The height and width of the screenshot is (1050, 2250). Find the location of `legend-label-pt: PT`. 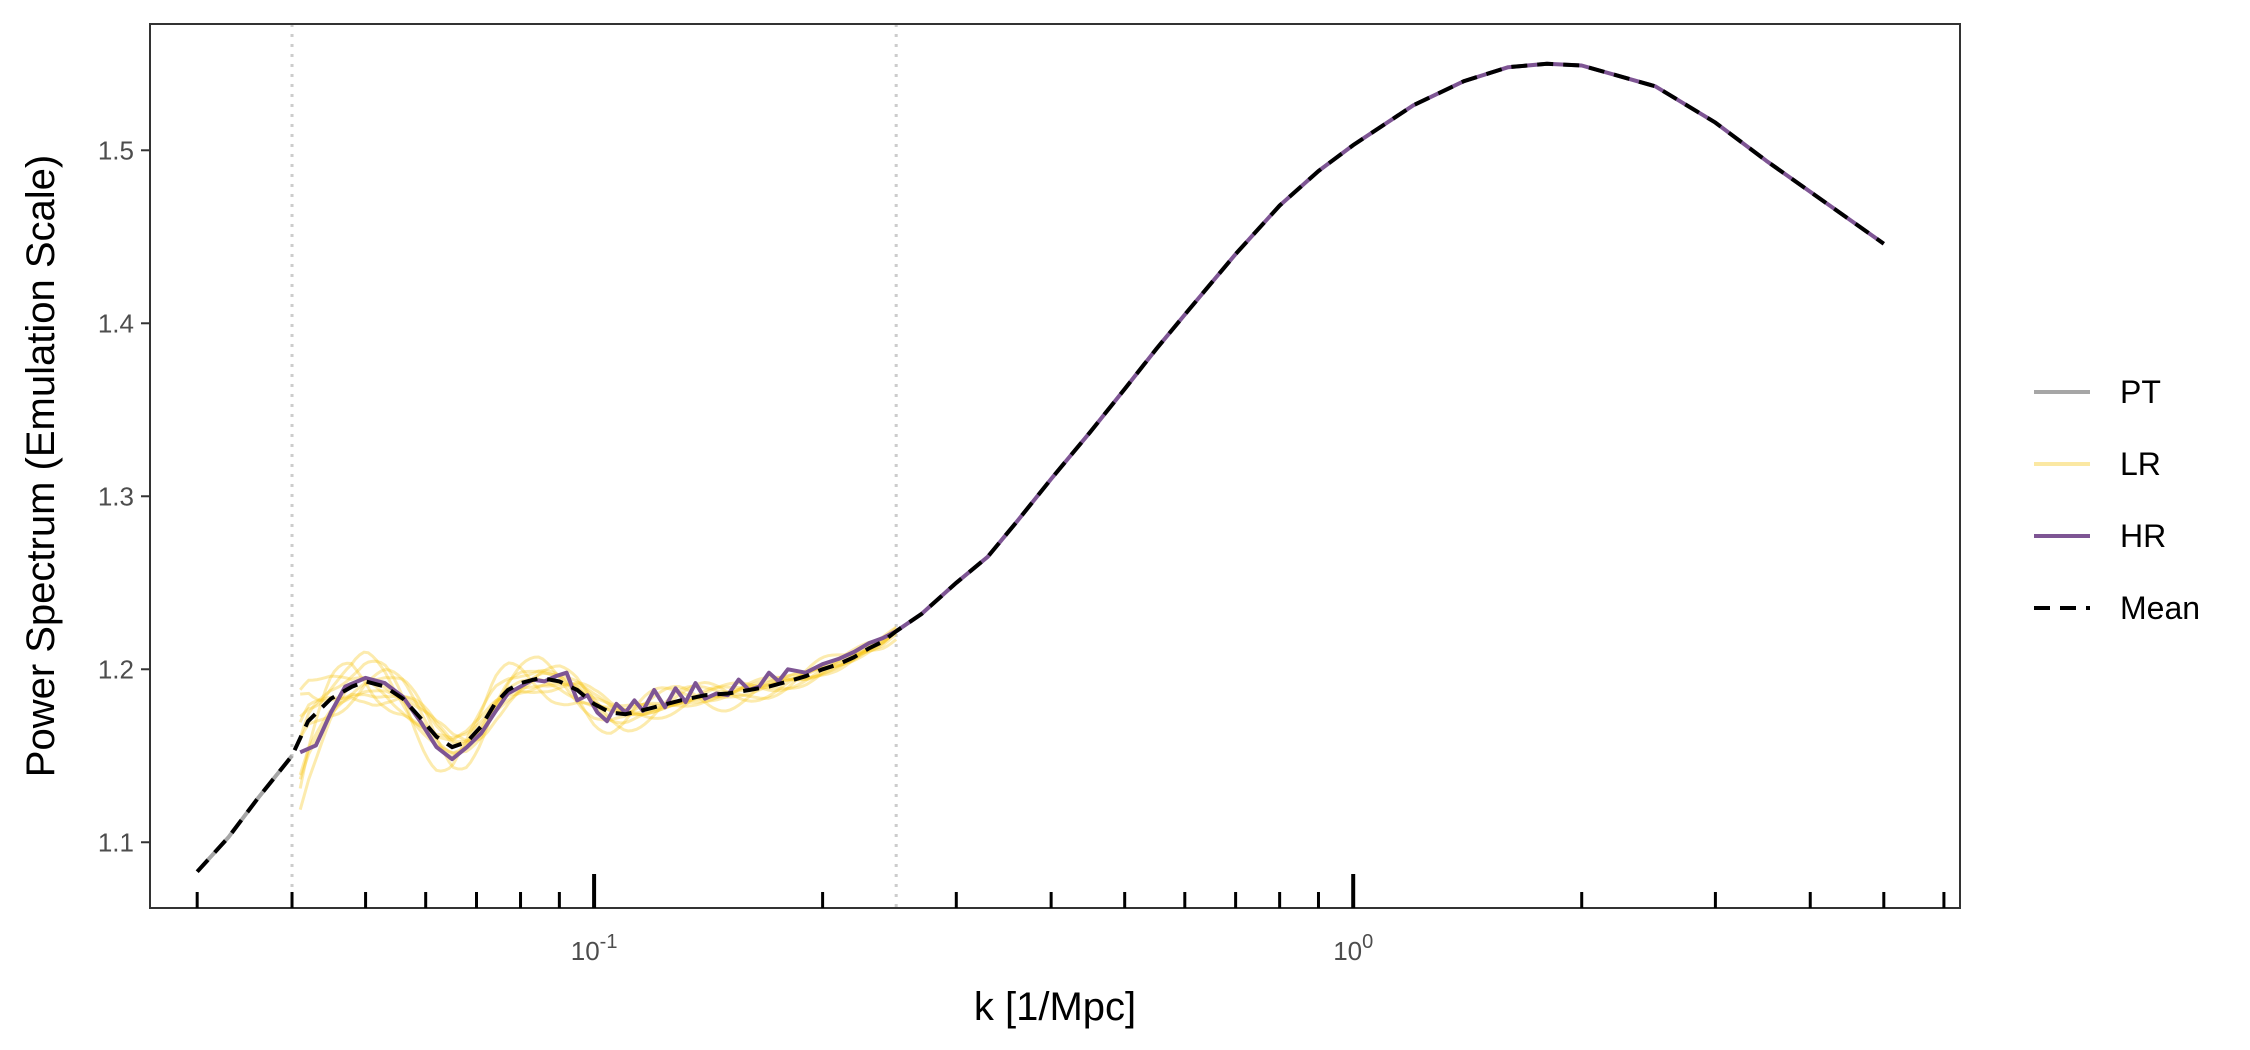

legend-label-pt: PT is located at coordinates (2140, 392).